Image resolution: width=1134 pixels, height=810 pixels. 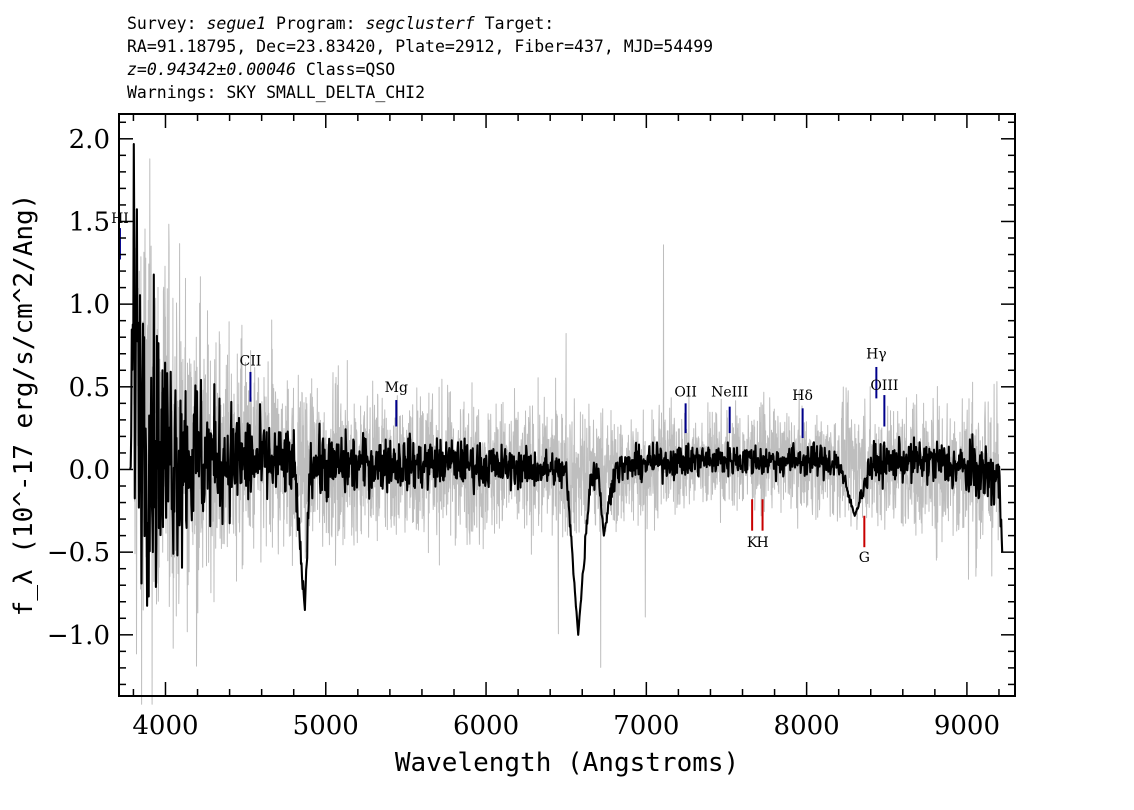 I want to click on redshift-value: z=0.94342±0.00046, so click(x=211, y=69).